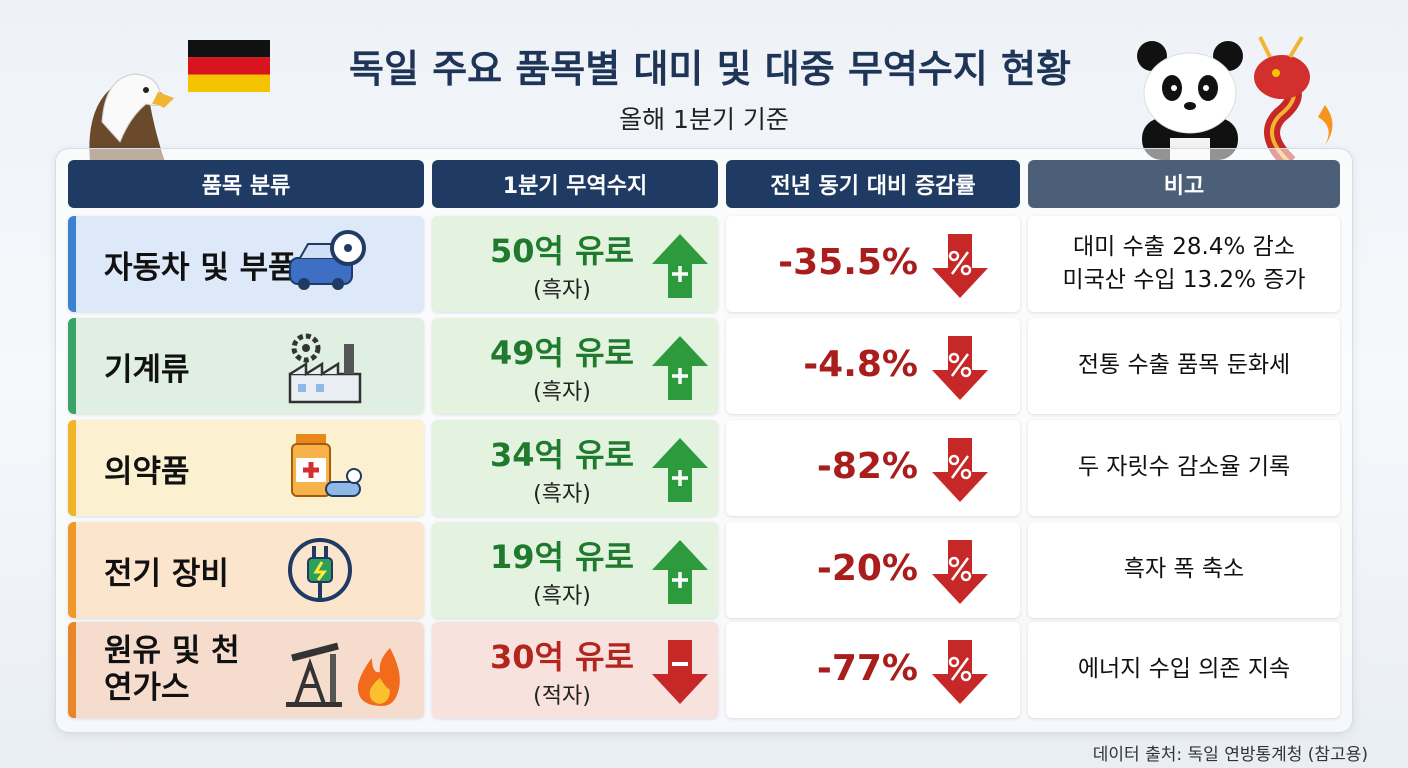 The width and height of the screenshot is (1408, 768). I want to click on category-label: 기계류, so click(147, 369).